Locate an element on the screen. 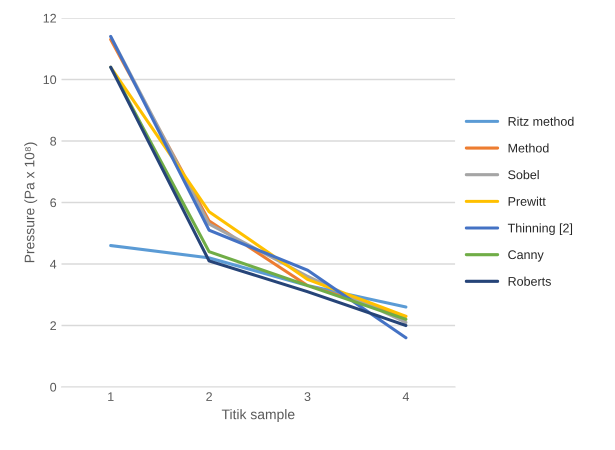  y-tick-label: 12 is located at coordinates (50, 18).